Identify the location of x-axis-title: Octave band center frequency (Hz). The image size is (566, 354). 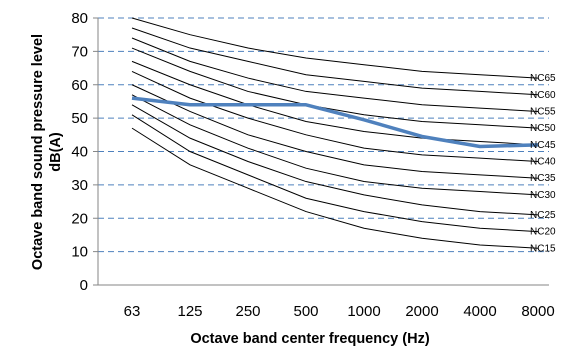
(309, 339).